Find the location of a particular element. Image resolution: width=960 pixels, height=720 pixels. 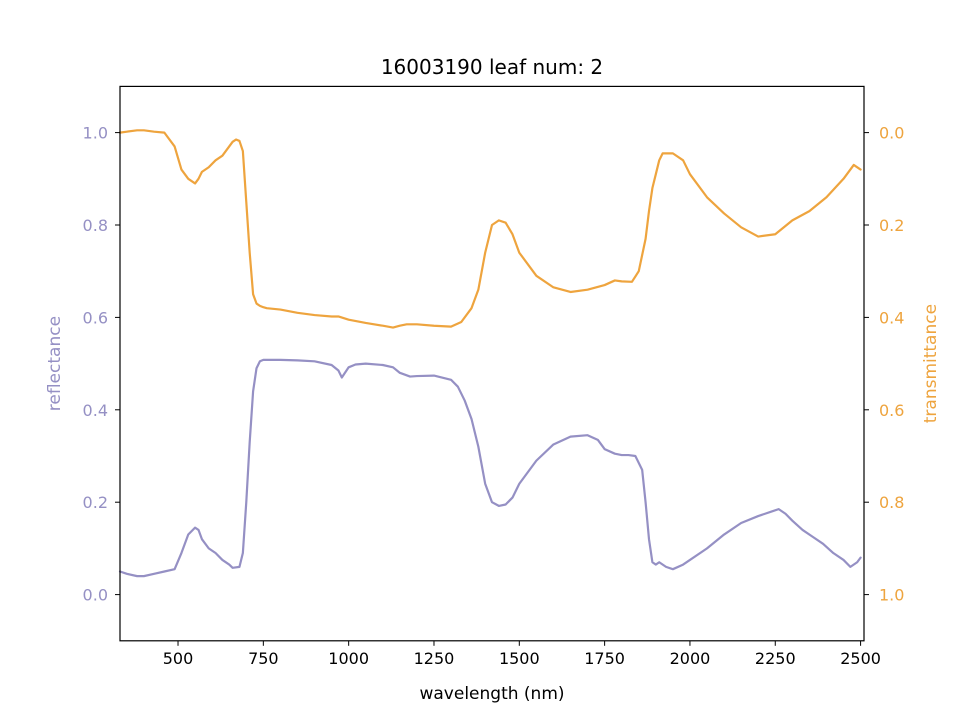

left-tick-label: 0.8 is located at coordinates (95, 225).